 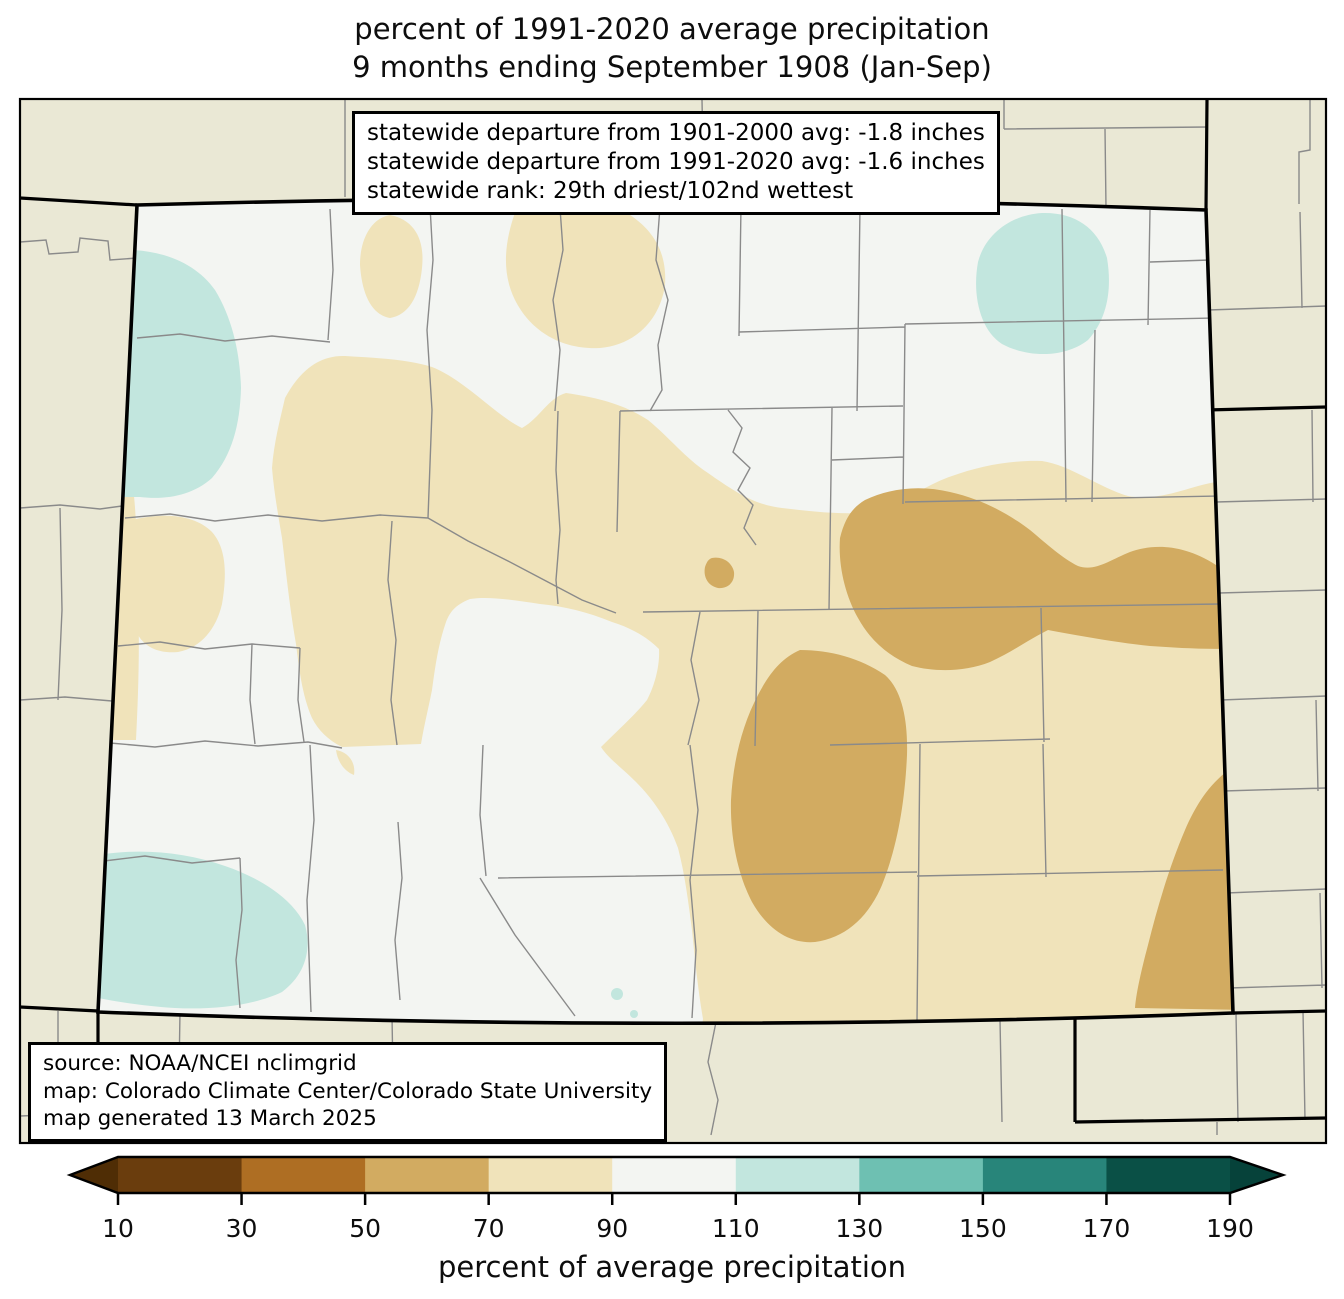 What do you see at coordinates (736, 1228) in the screenshot?
I see `colorbar-tick-label: 110` at bounding box center [736, 1228].